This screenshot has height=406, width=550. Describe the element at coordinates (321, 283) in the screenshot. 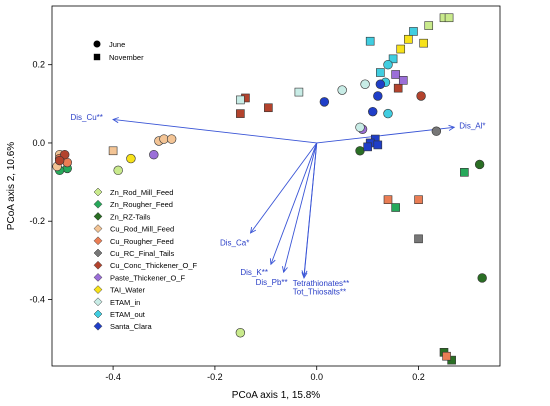

I see `vector-label-5: Tetrathionates**` at that location.